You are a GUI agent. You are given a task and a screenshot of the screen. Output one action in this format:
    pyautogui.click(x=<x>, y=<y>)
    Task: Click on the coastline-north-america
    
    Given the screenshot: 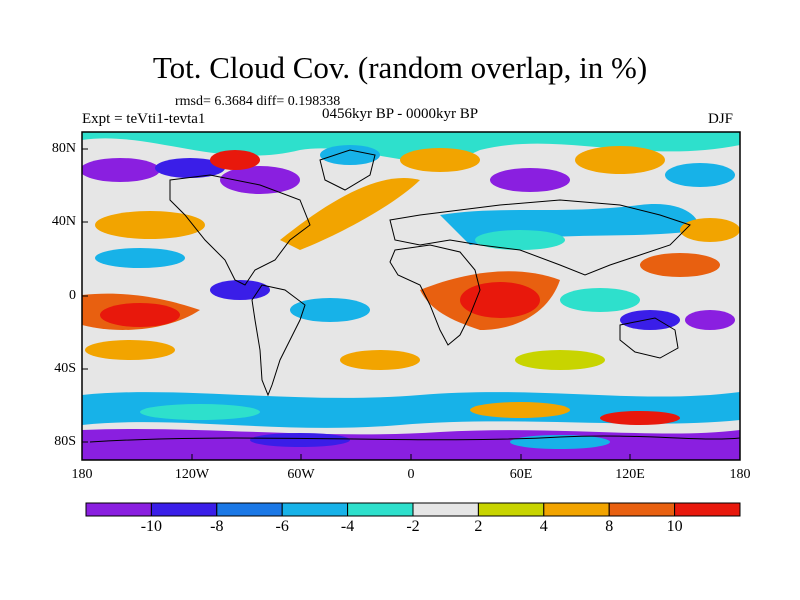 What is the action you would take?
    pyautogui.click(x=240, y=230)
    